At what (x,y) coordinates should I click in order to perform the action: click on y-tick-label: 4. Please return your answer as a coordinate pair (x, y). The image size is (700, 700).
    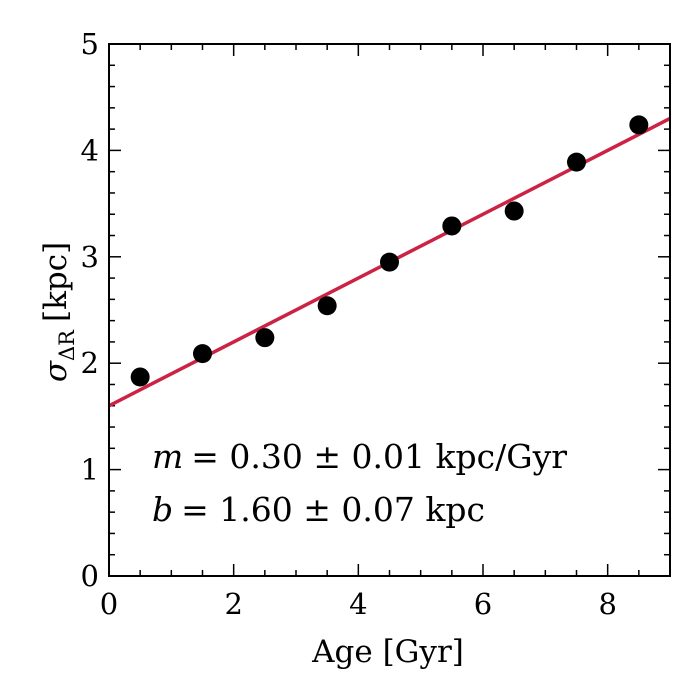
    Looking at the image, I should click on (90, 150).